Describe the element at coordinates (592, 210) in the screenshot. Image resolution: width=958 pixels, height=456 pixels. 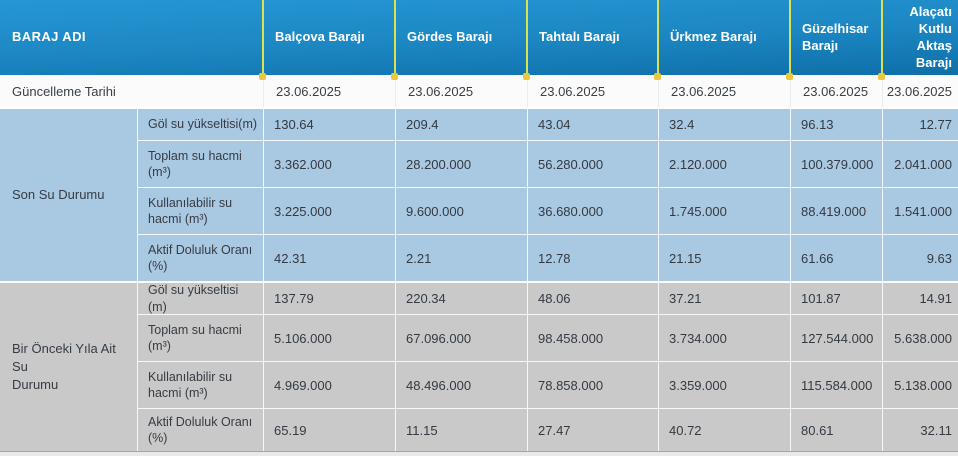
I see `cell-current-usable-volume-tahtali: 36.680.000` at that location.